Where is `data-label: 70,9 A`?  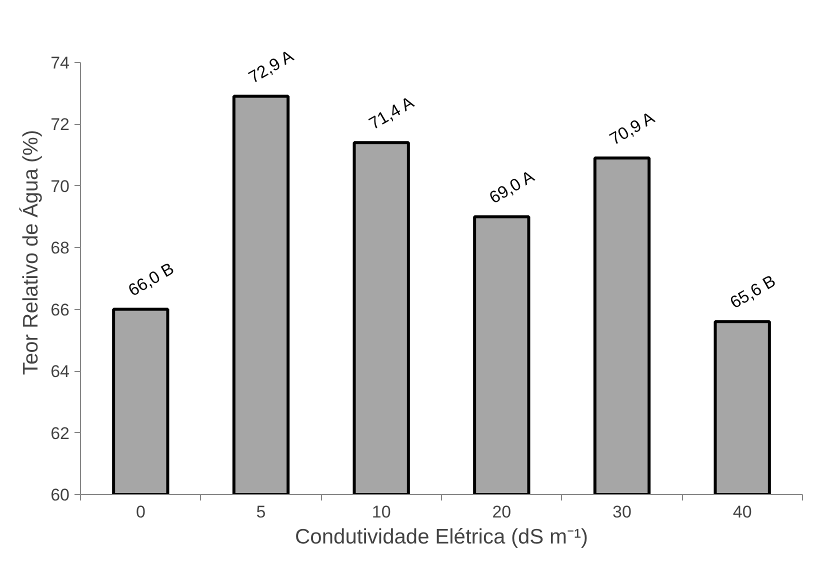
data-label: 70,9 A is located at coordinates (632, 128).